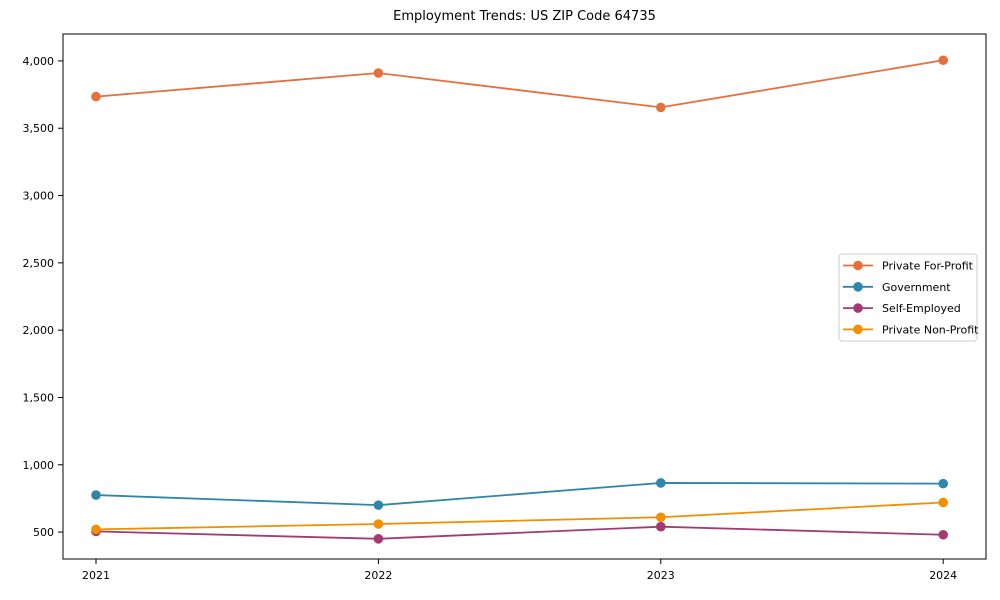  What do you see at coordinates (39, 465) in the screenshot?
I see `y-tick-label: 1,000` at bounding box center [39, 465].